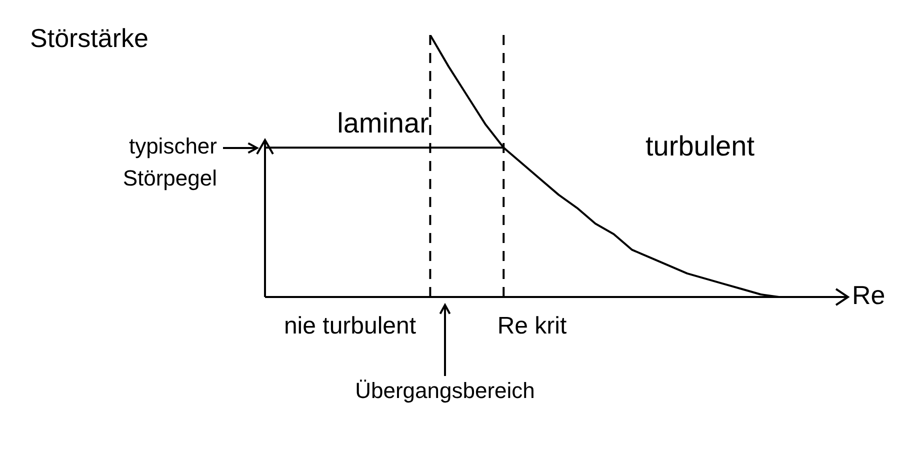 This screenshot has height=458, width=904. What do you see at coordinates (445, 391) in the screenshot?
I see `text: Übergangsbereich` at bounding box center [445, 391].